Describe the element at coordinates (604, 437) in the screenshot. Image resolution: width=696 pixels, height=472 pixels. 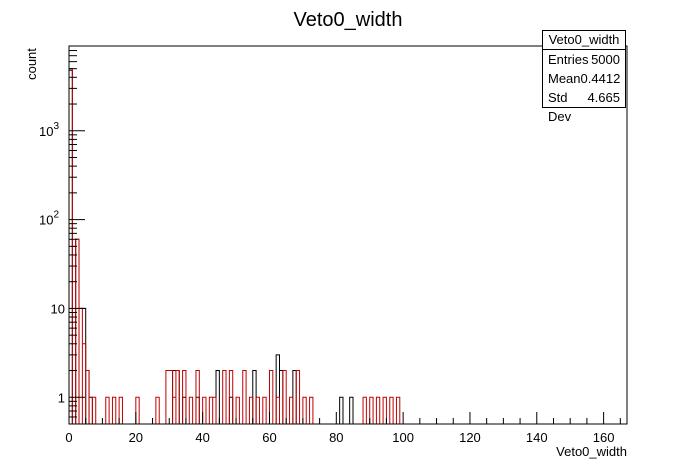
I see `x-tick-label: 160` at that location.